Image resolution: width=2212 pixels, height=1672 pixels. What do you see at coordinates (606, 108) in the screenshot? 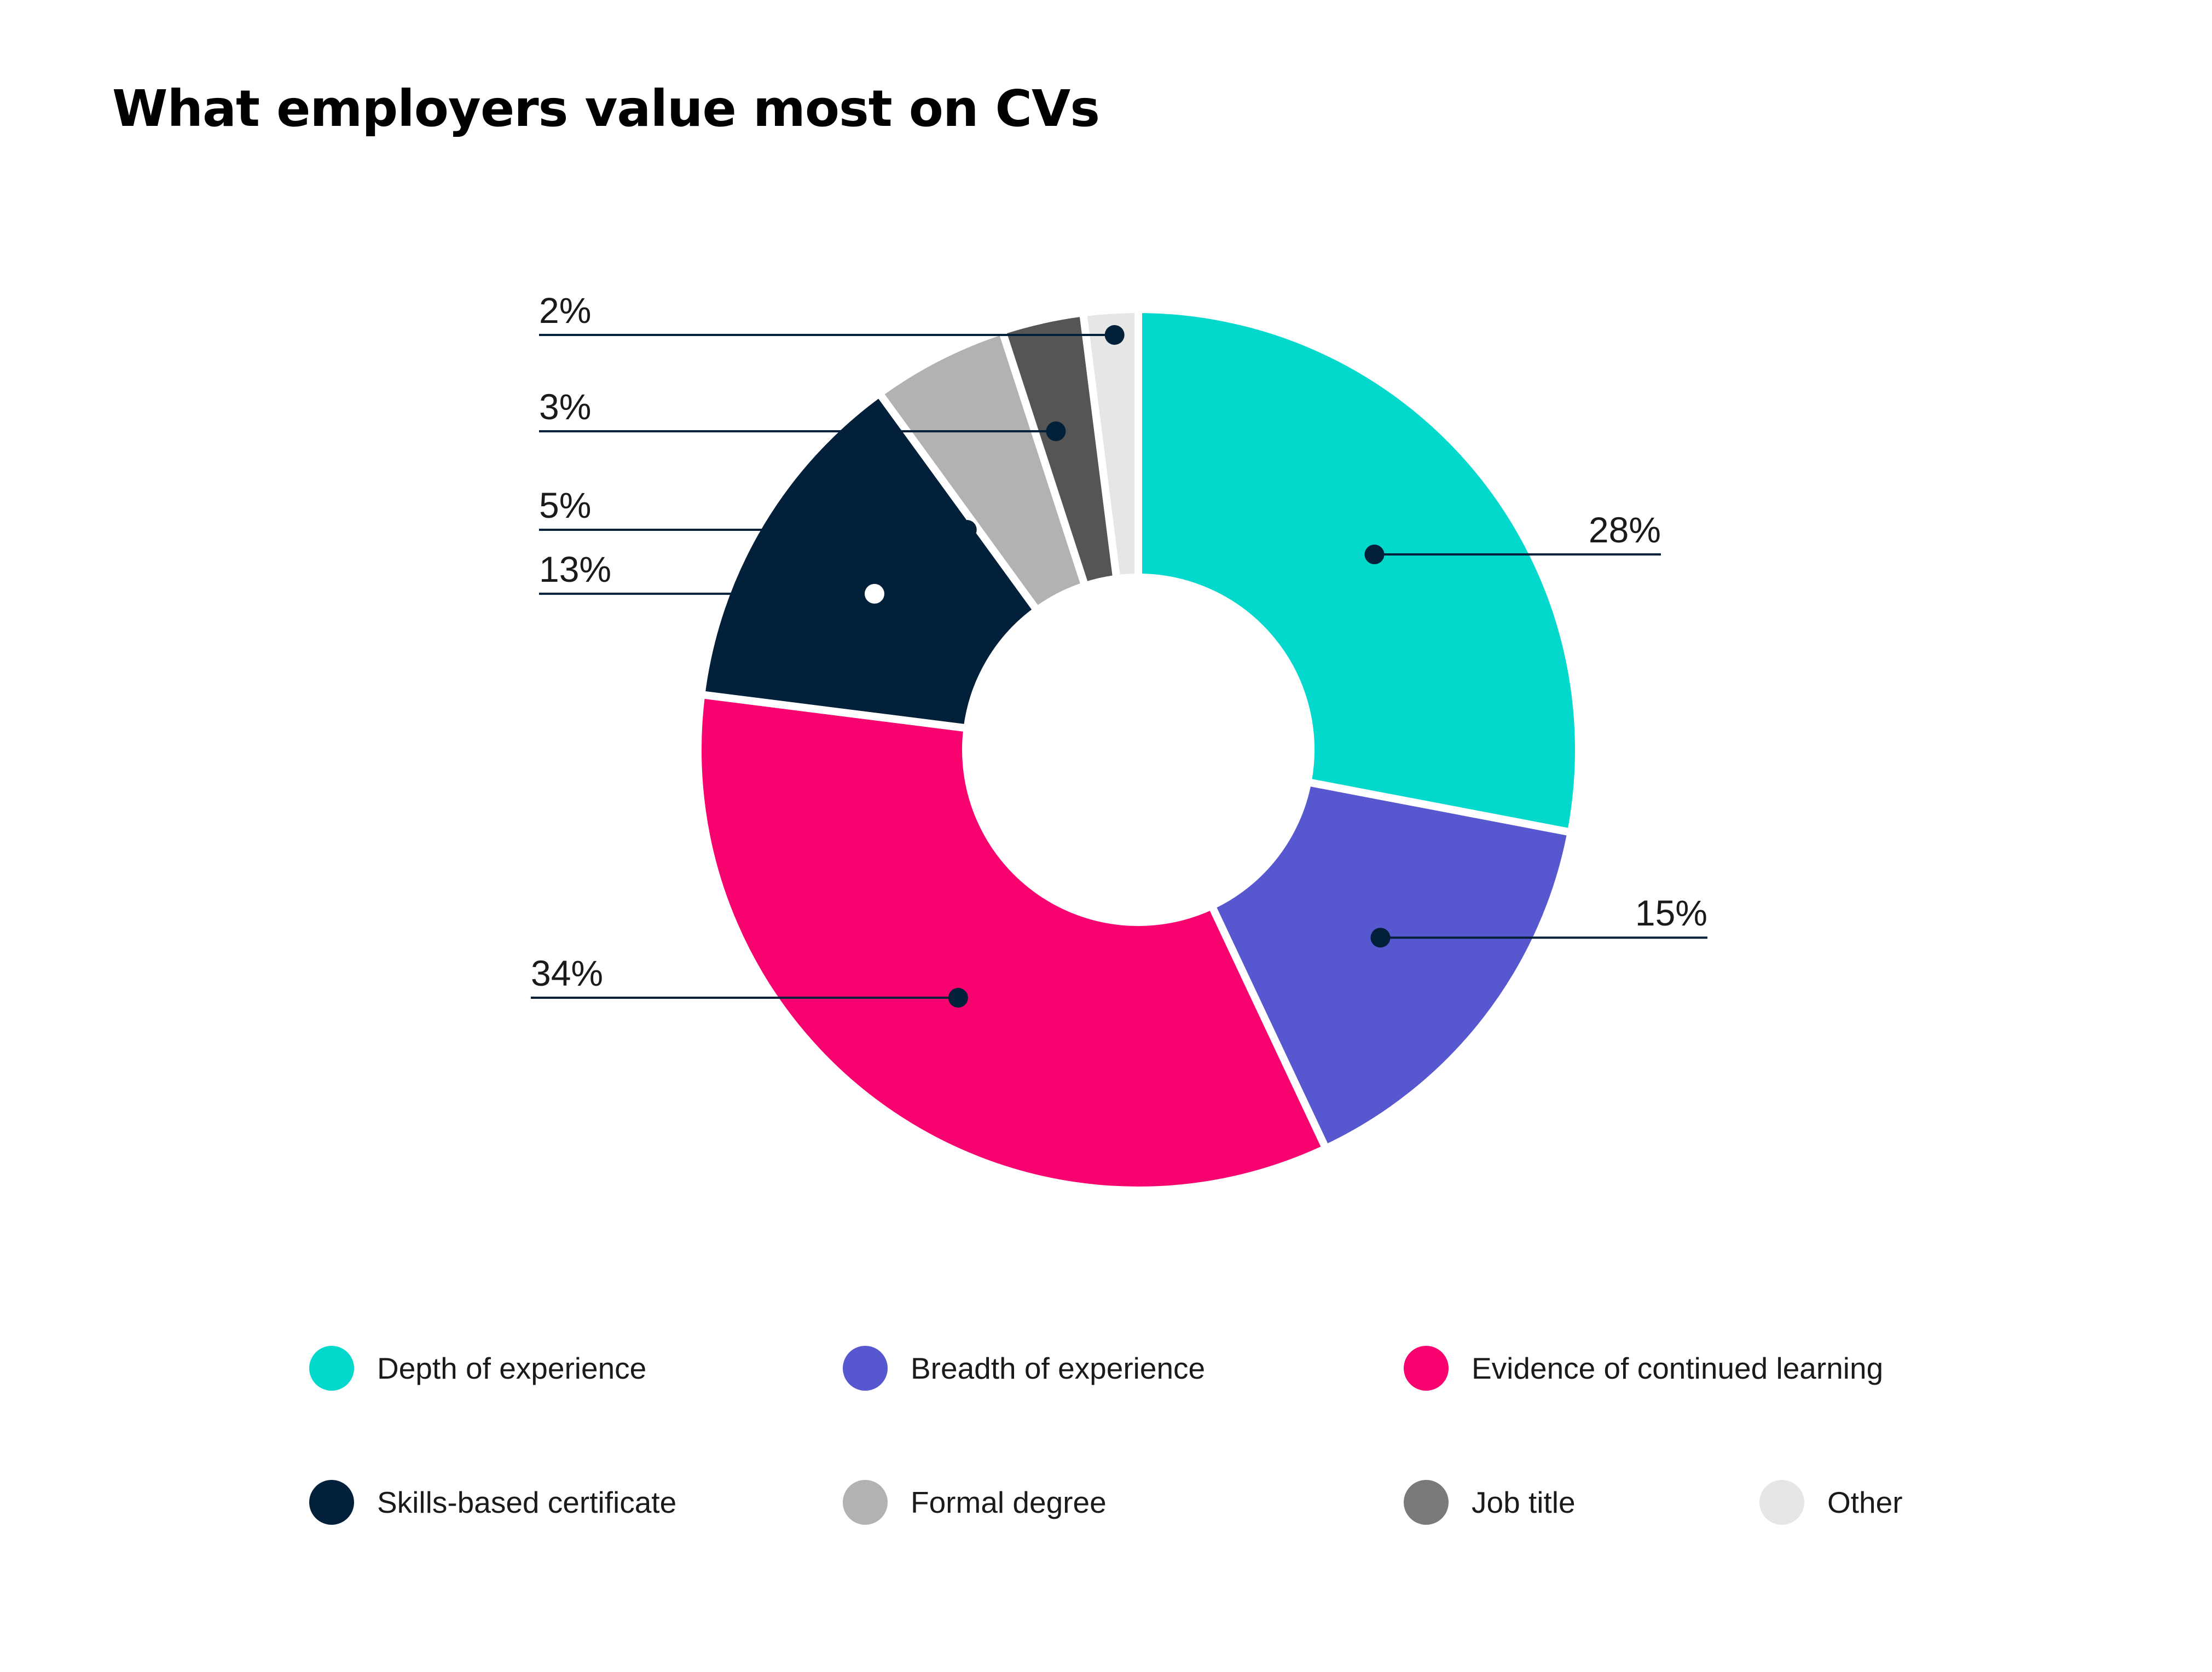
I see `chart-title: What employers value most on CVs` at bounding box center [606, 108].